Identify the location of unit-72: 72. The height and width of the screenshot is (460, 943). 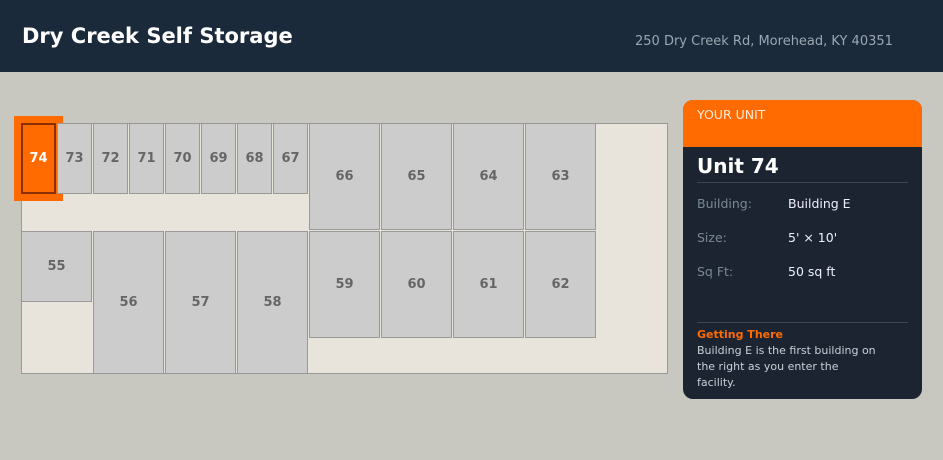
(110, 158).